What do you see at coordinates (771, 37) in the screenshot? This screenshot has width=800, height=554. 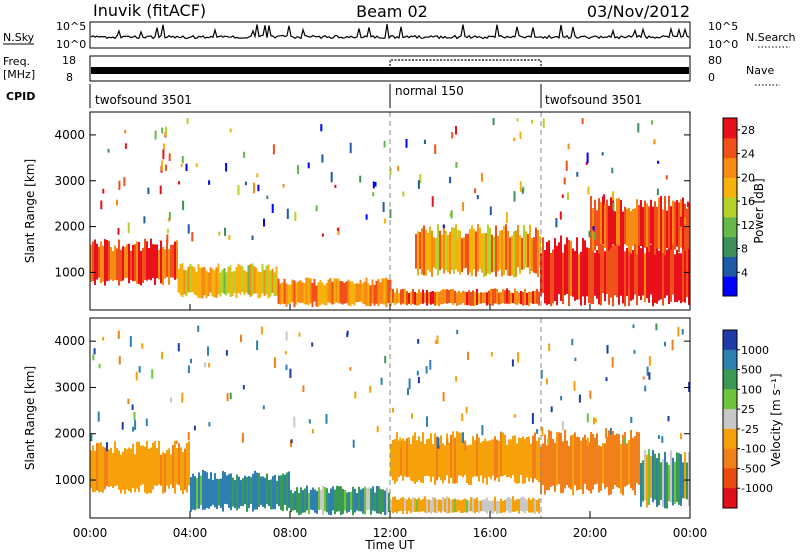 I see `nsearch-label: N.Search` at bounding box center [771, 37].